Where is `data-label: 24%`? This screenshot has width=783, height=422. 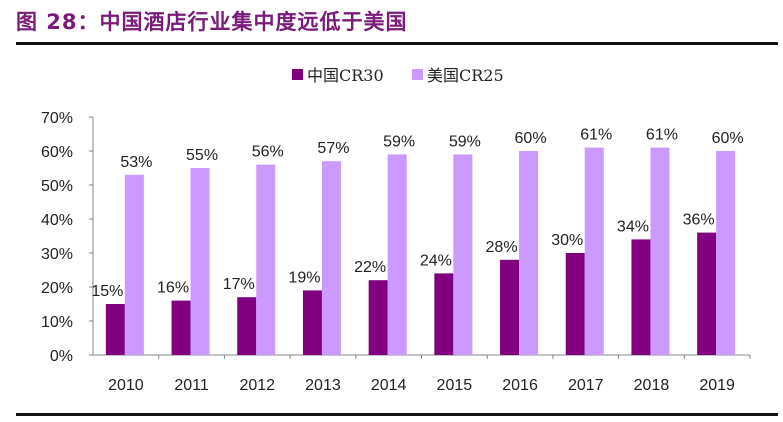
data-label: 24% is located at coordinates (436, 260).